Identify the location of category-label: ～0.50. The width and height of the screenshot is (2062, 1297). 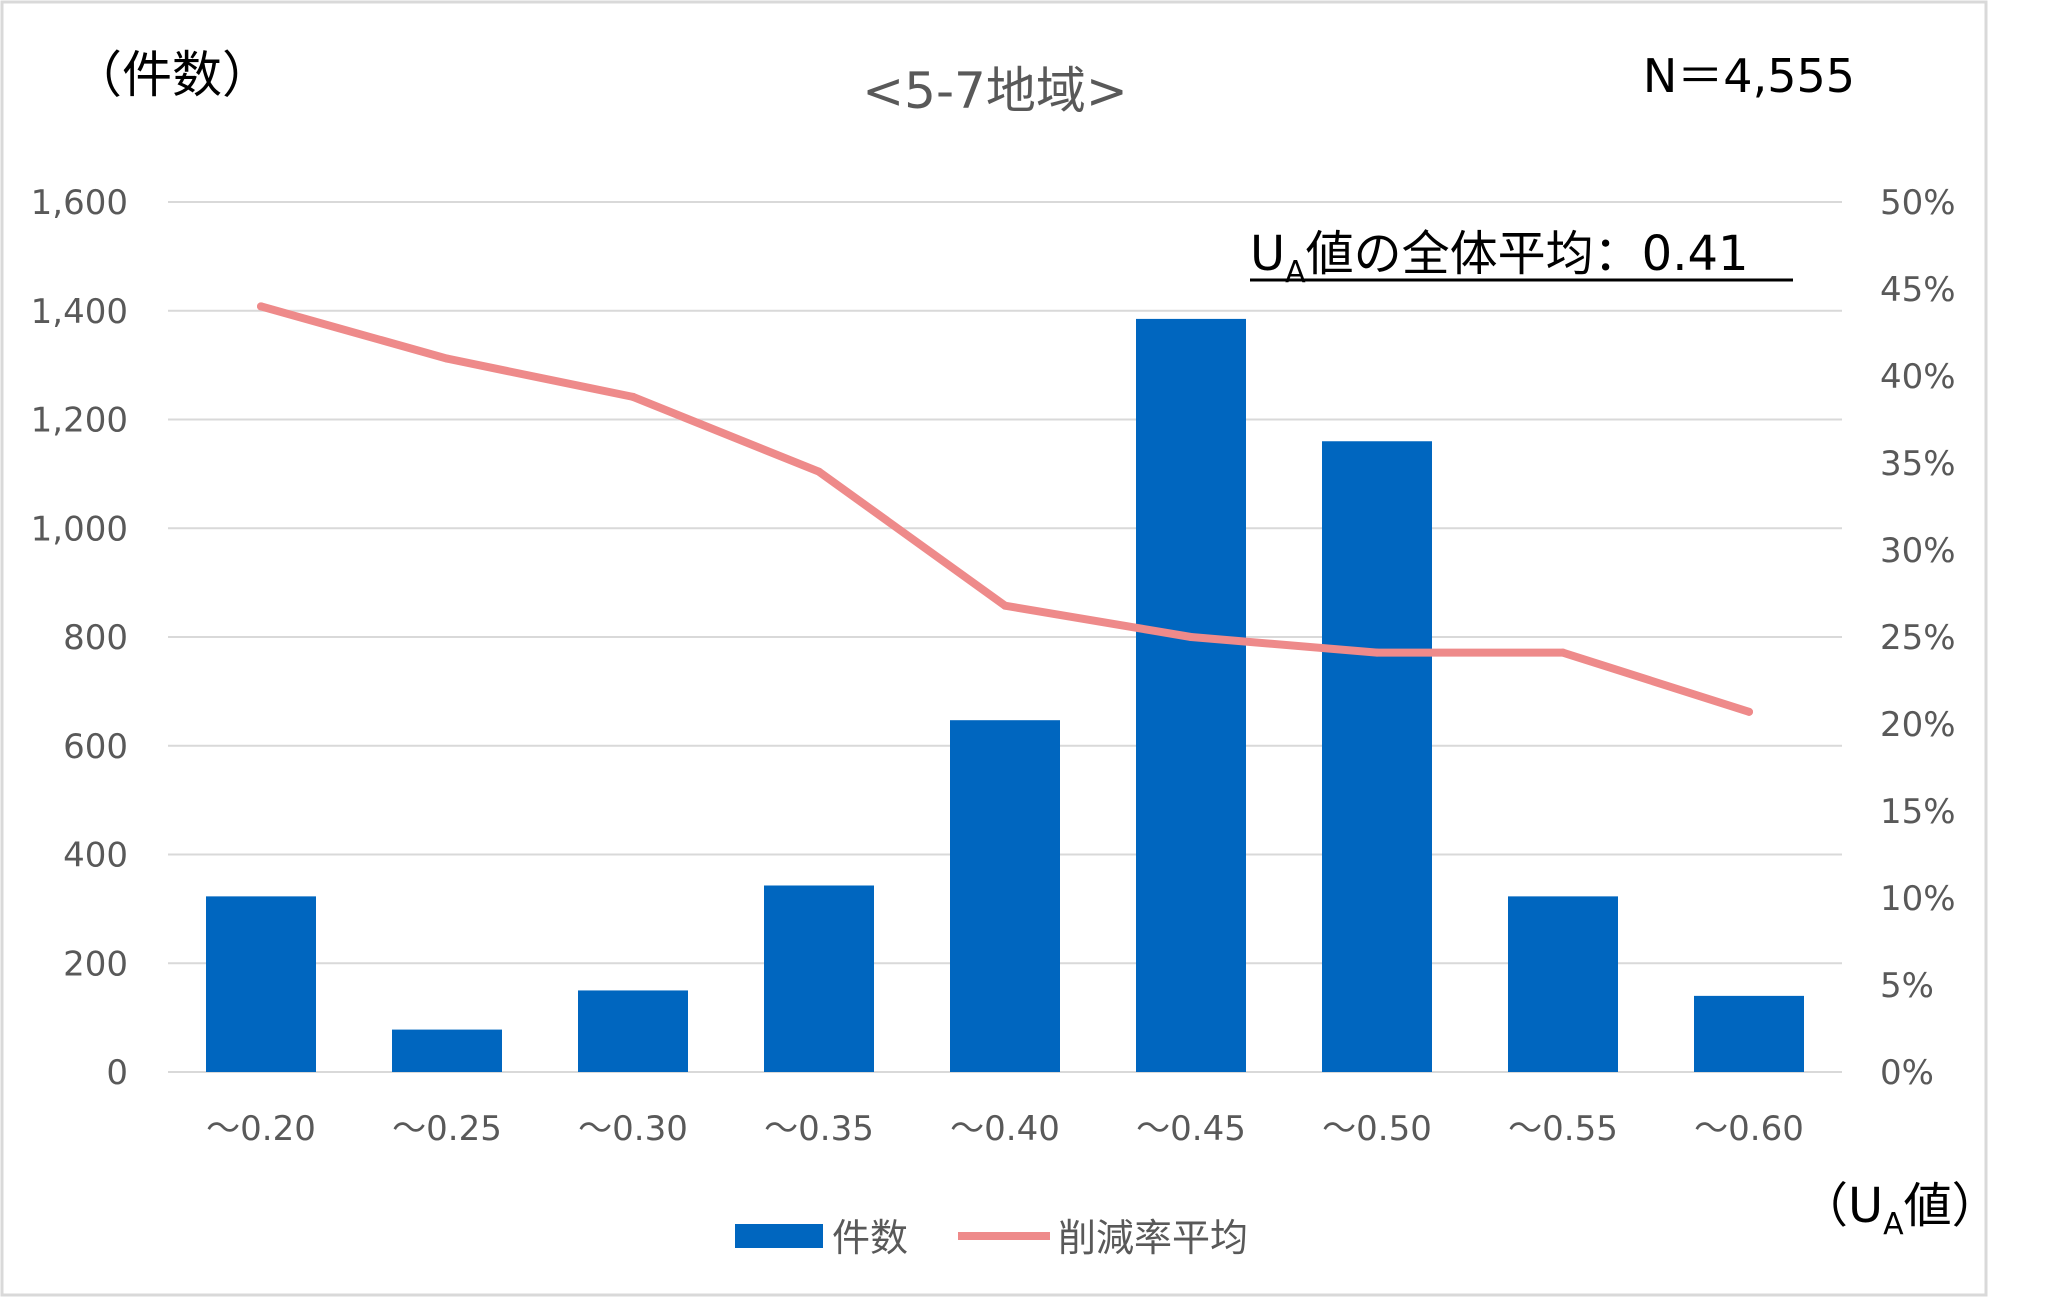
(1377, 1129).